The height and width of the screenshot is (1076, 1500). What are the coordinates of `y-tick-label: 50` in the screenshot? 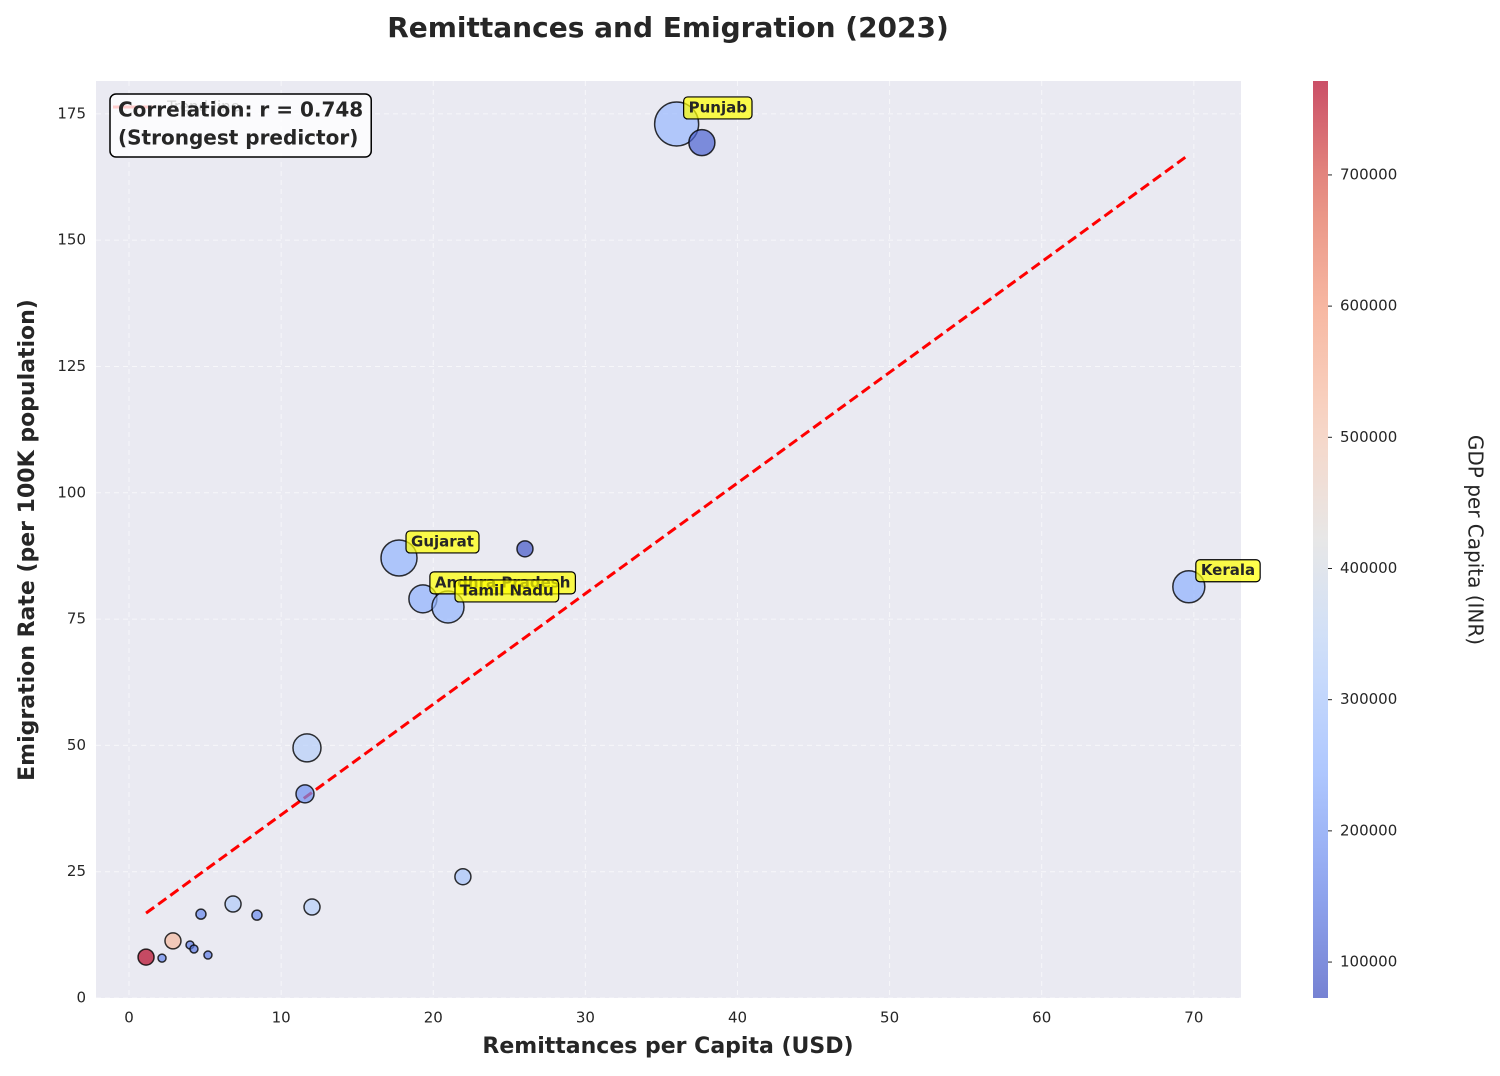 It's located at (76, 745).